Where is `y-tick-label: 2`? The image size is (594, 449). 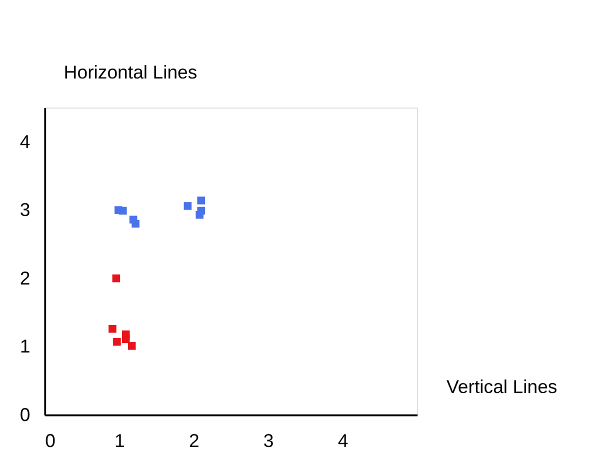
y-tick-label: 2 is located at coordinates (25, 277).